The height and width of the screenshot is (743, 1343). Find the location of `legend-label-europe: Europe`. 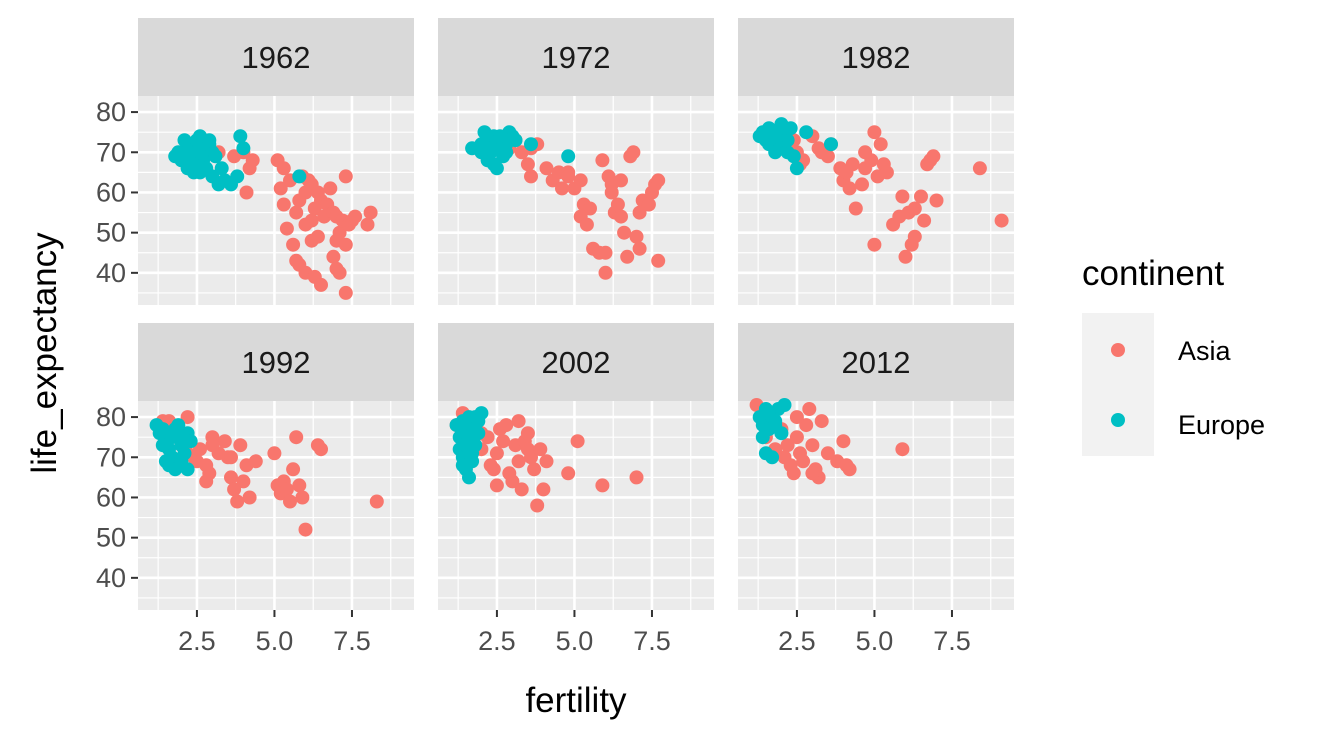

legend-label-europe: Europe is located at coordinates (1221, 425).